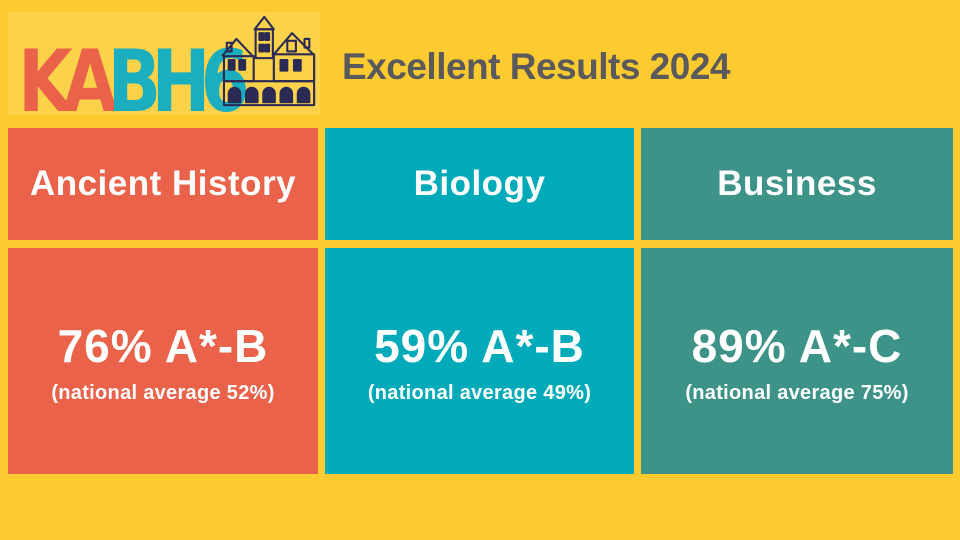  What do you see at coordinates (268, 61) in the screenshot?
I see `school-building-icon` at bounding box center [268, 61].